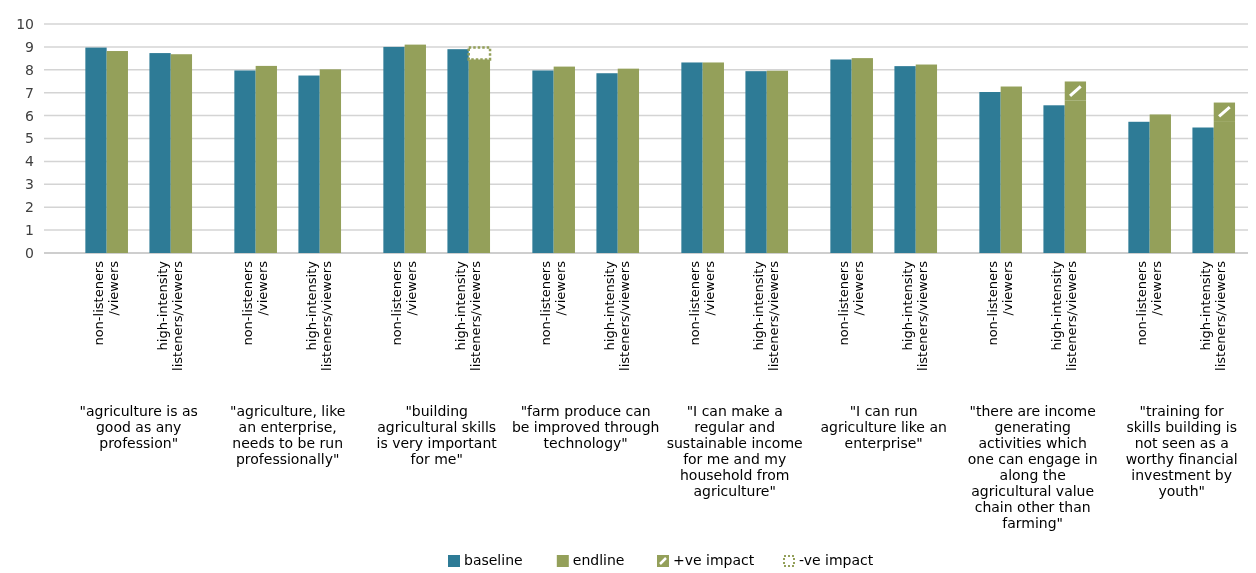  What do you see at coordinates (29, 252) in the screenshot?
I see `y-tick-label: 0` at bounding box center [29, 252].